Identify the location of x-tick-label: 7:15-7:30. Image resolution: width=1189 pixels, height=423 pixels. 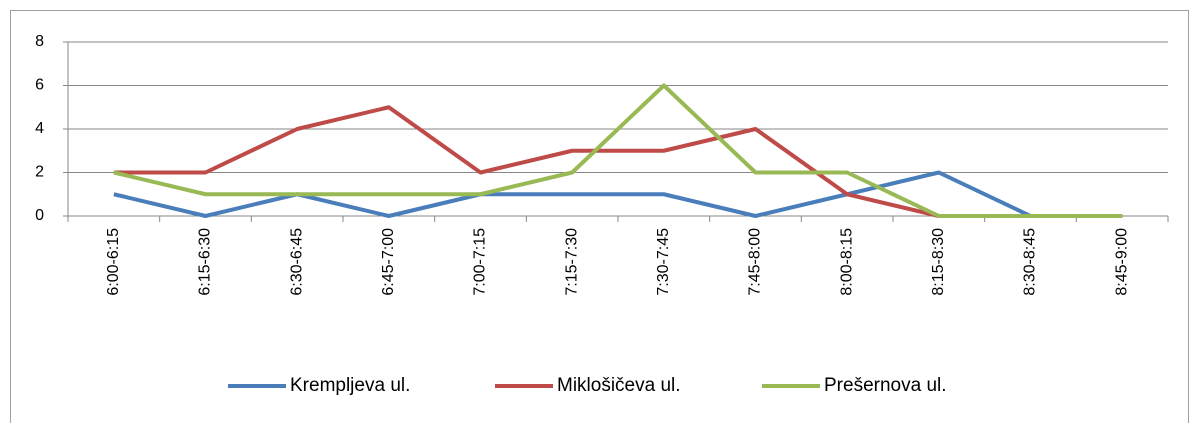
(571, 262).